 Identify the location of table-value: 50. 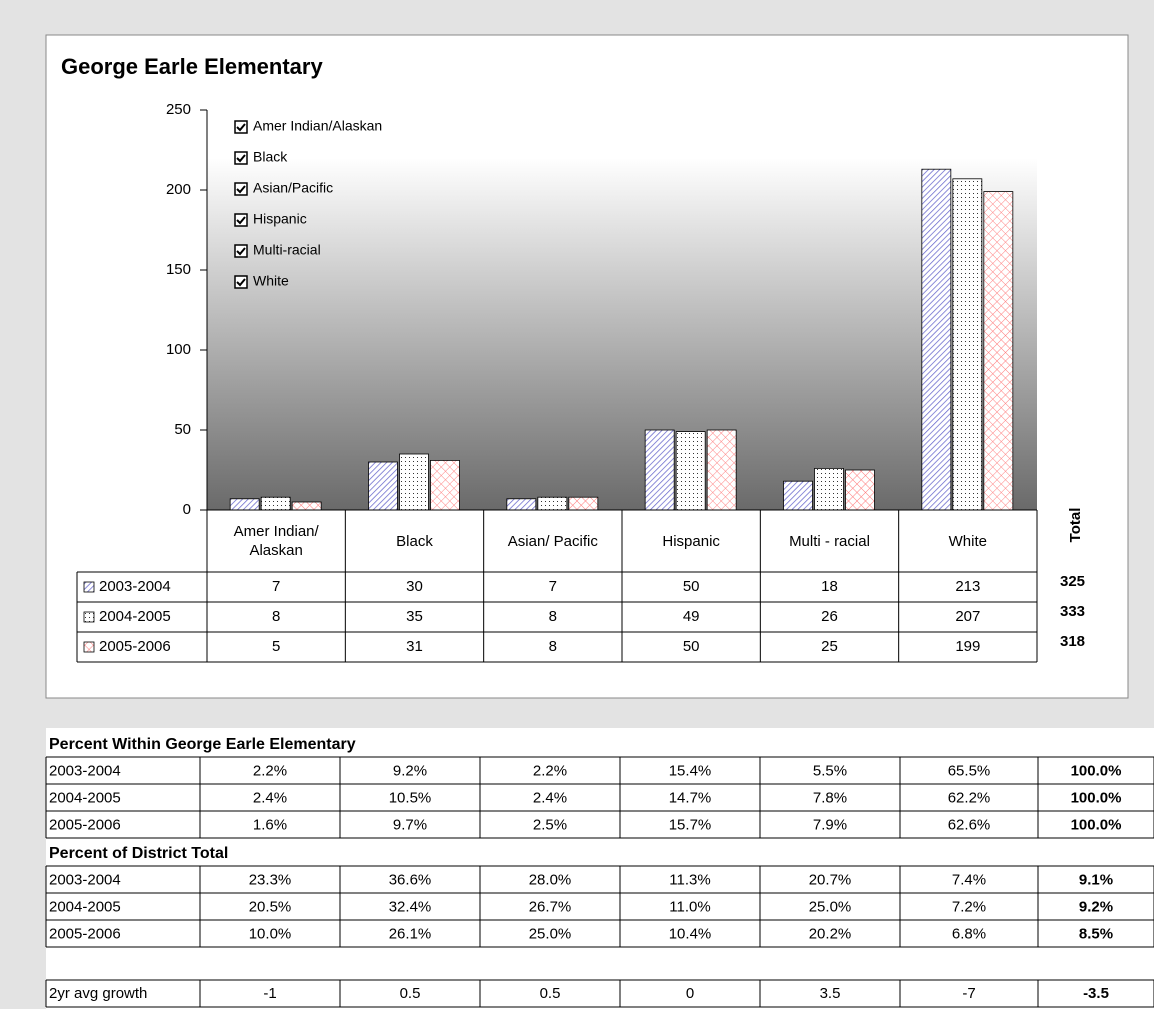
(691, 646).